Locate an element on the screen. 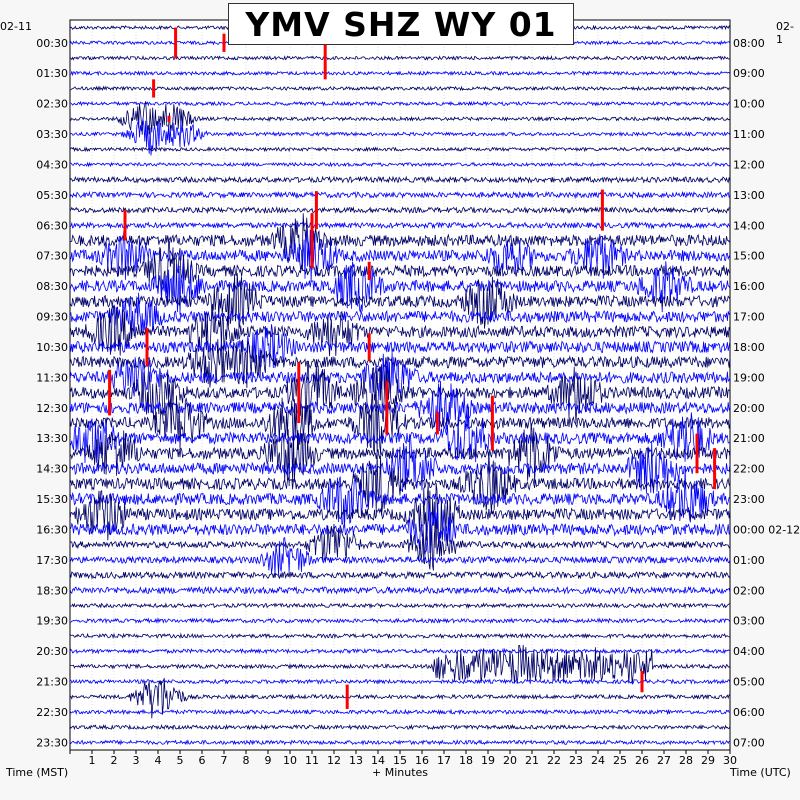  left-tick-label: 13:30 is located at coordinates (52, 438).